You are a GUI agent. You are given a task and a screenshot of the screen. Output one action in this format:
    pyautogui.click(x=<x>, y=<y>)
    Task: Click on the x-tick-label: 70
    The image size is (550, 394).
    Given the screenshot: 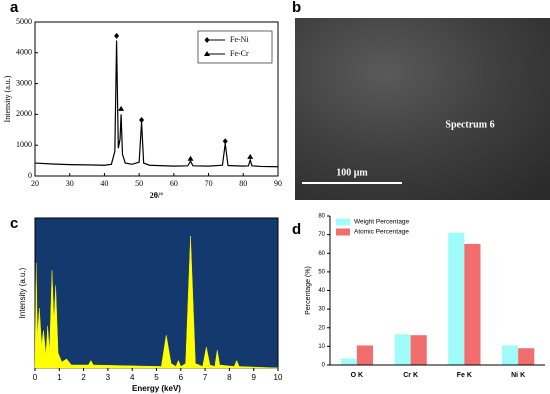 What is the action you would take?
    pyautogui.click(x=209, y=183)
    